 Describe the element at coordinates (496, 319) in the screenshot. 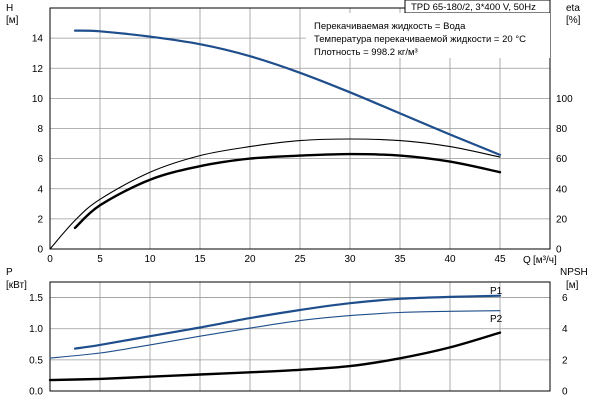

I see `p2-series-label: P2` at that location.